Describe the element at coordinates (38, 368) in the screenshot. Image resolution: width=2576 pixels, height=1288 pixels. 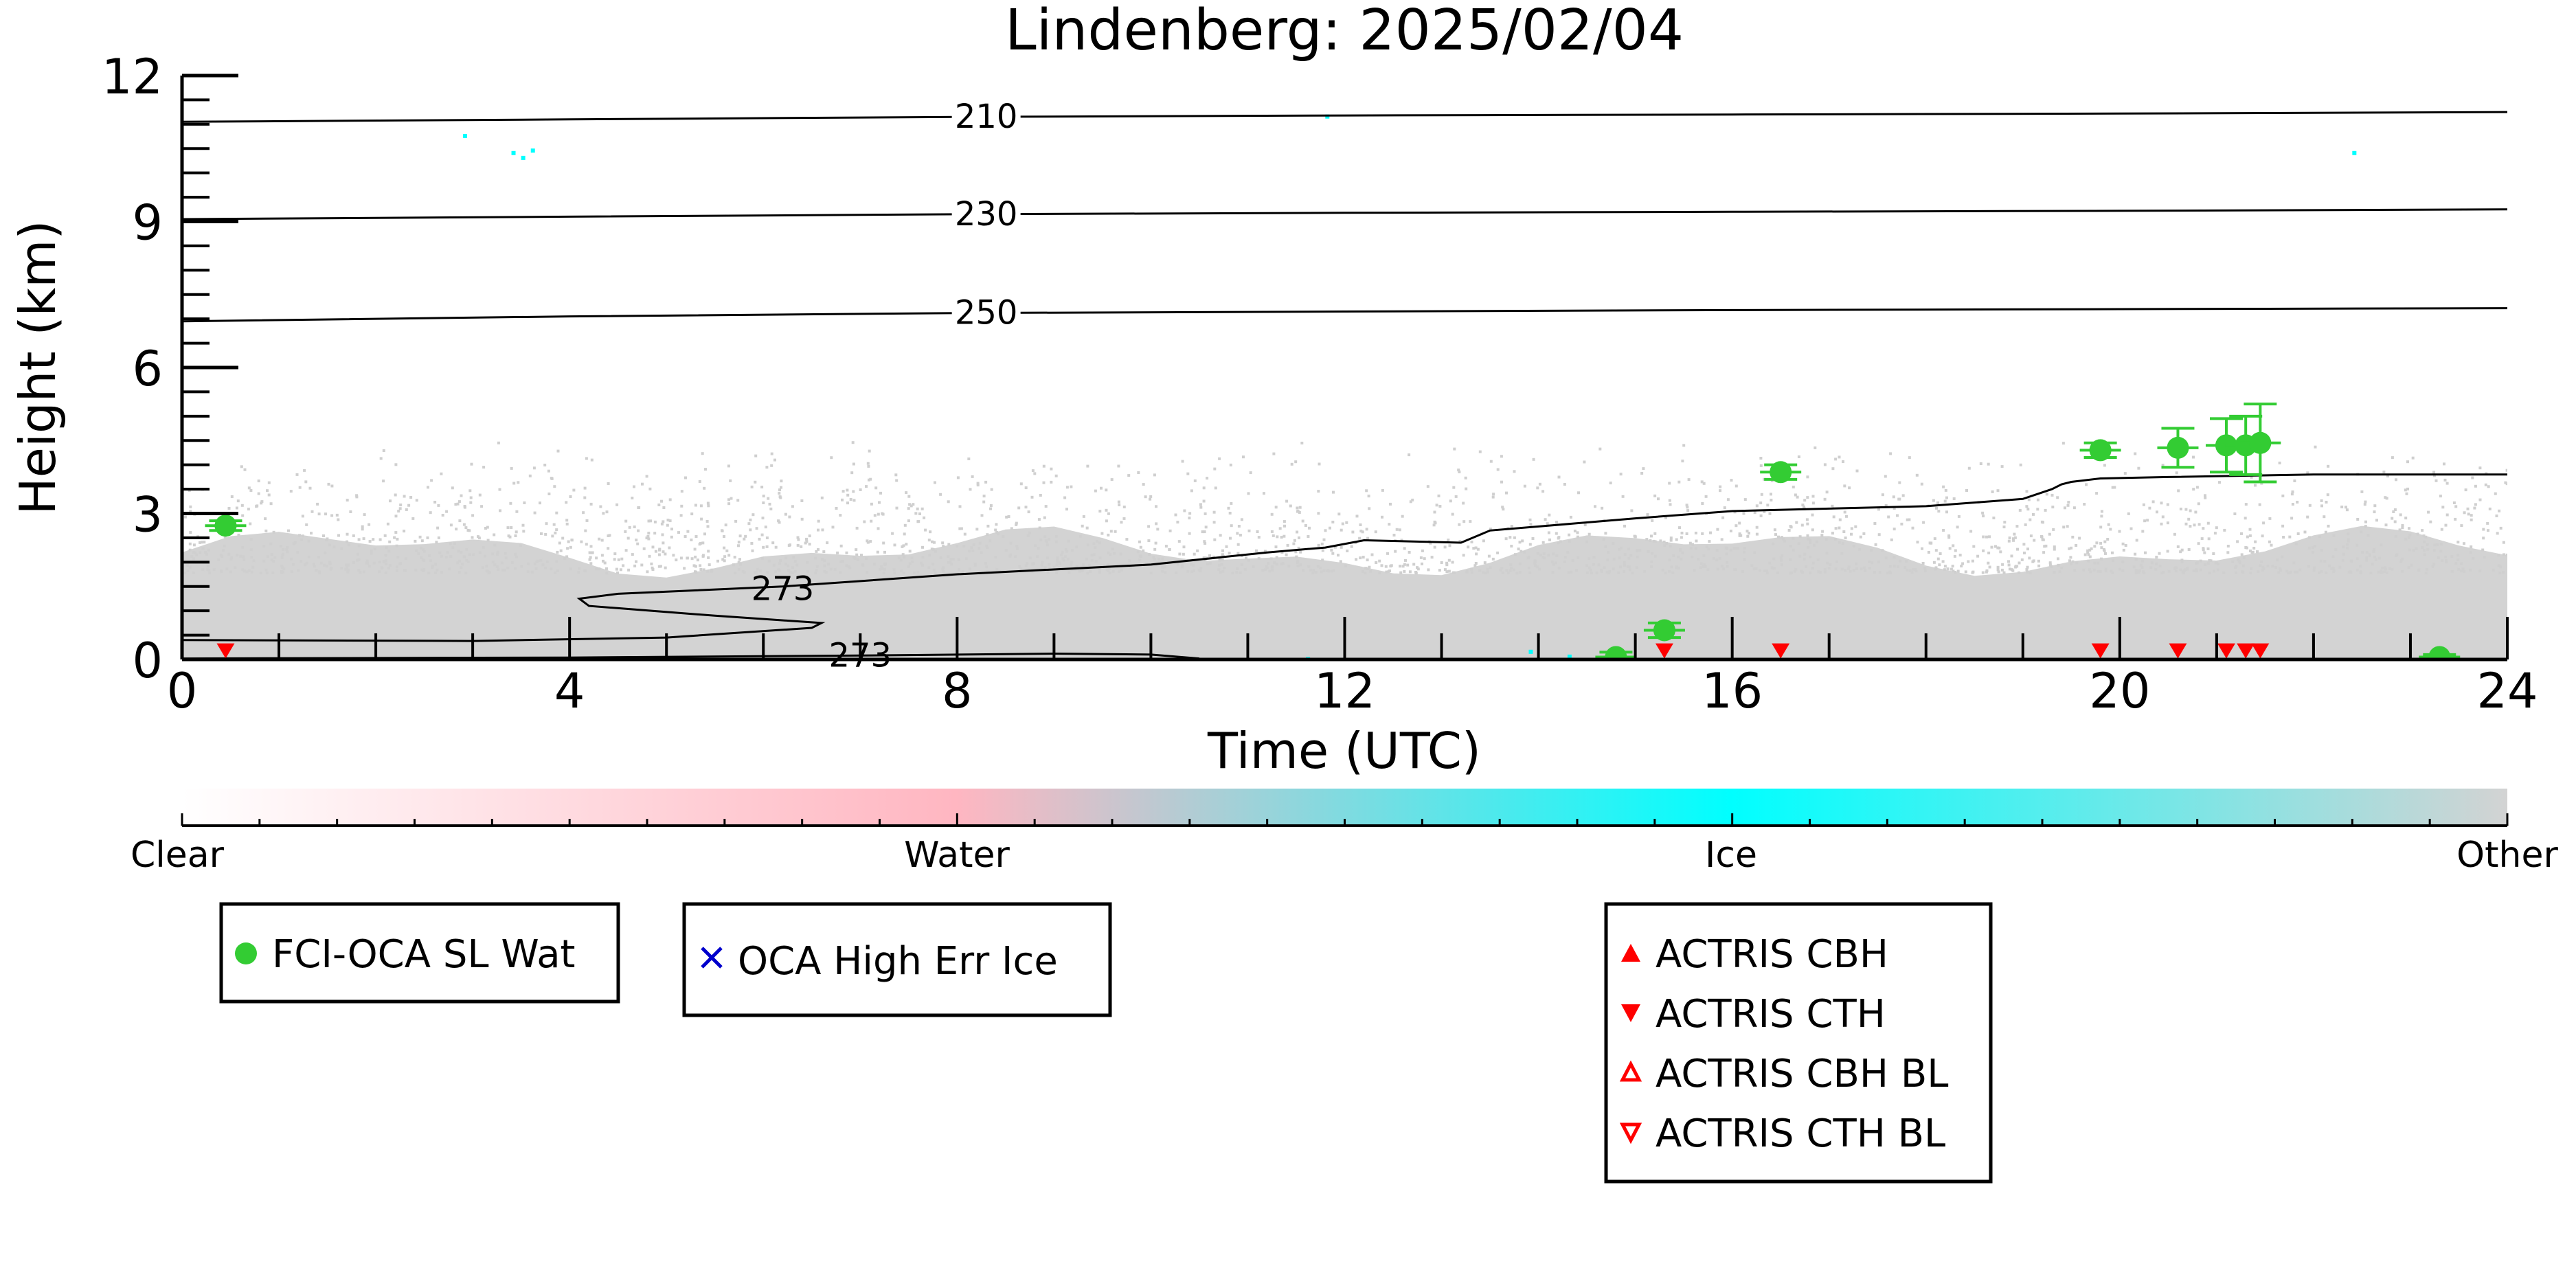
I see `y-axis-label: Height (km)` at that location.